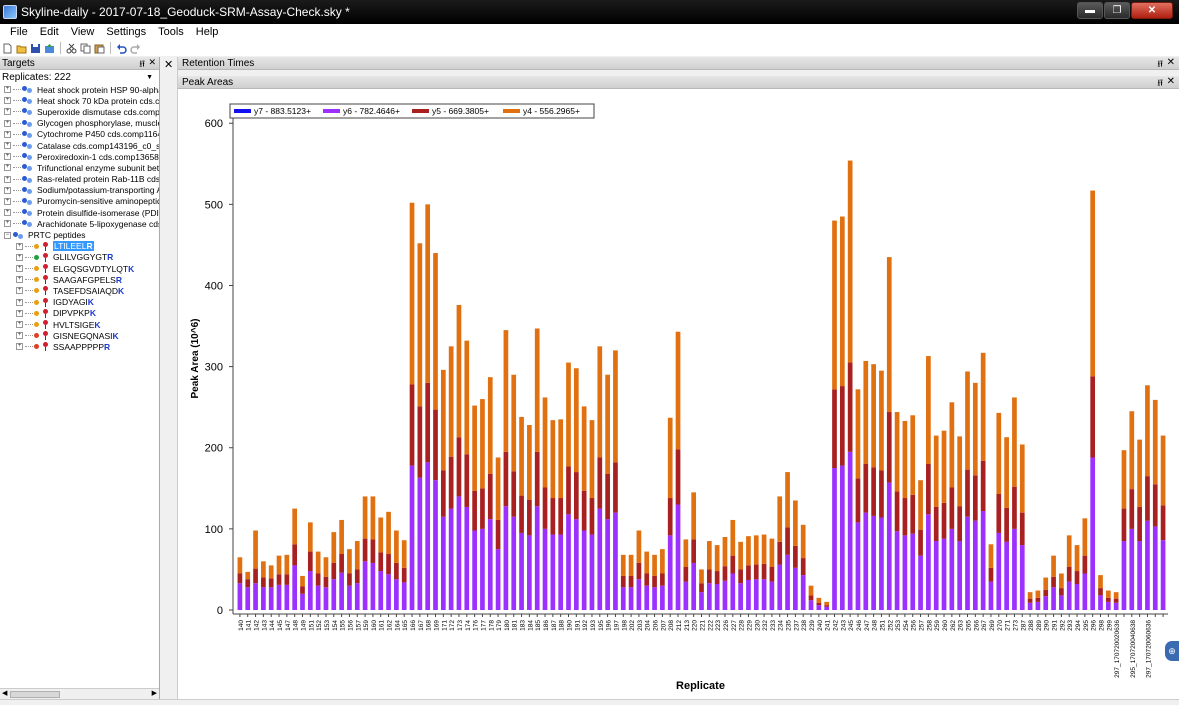 Image resolution: width=1179 pixels, height=705 pixels. Describe the element at coordinates (79, 77) in the screenshot. I see `replicates-selector: Replicates: 222 ▼` at that location.